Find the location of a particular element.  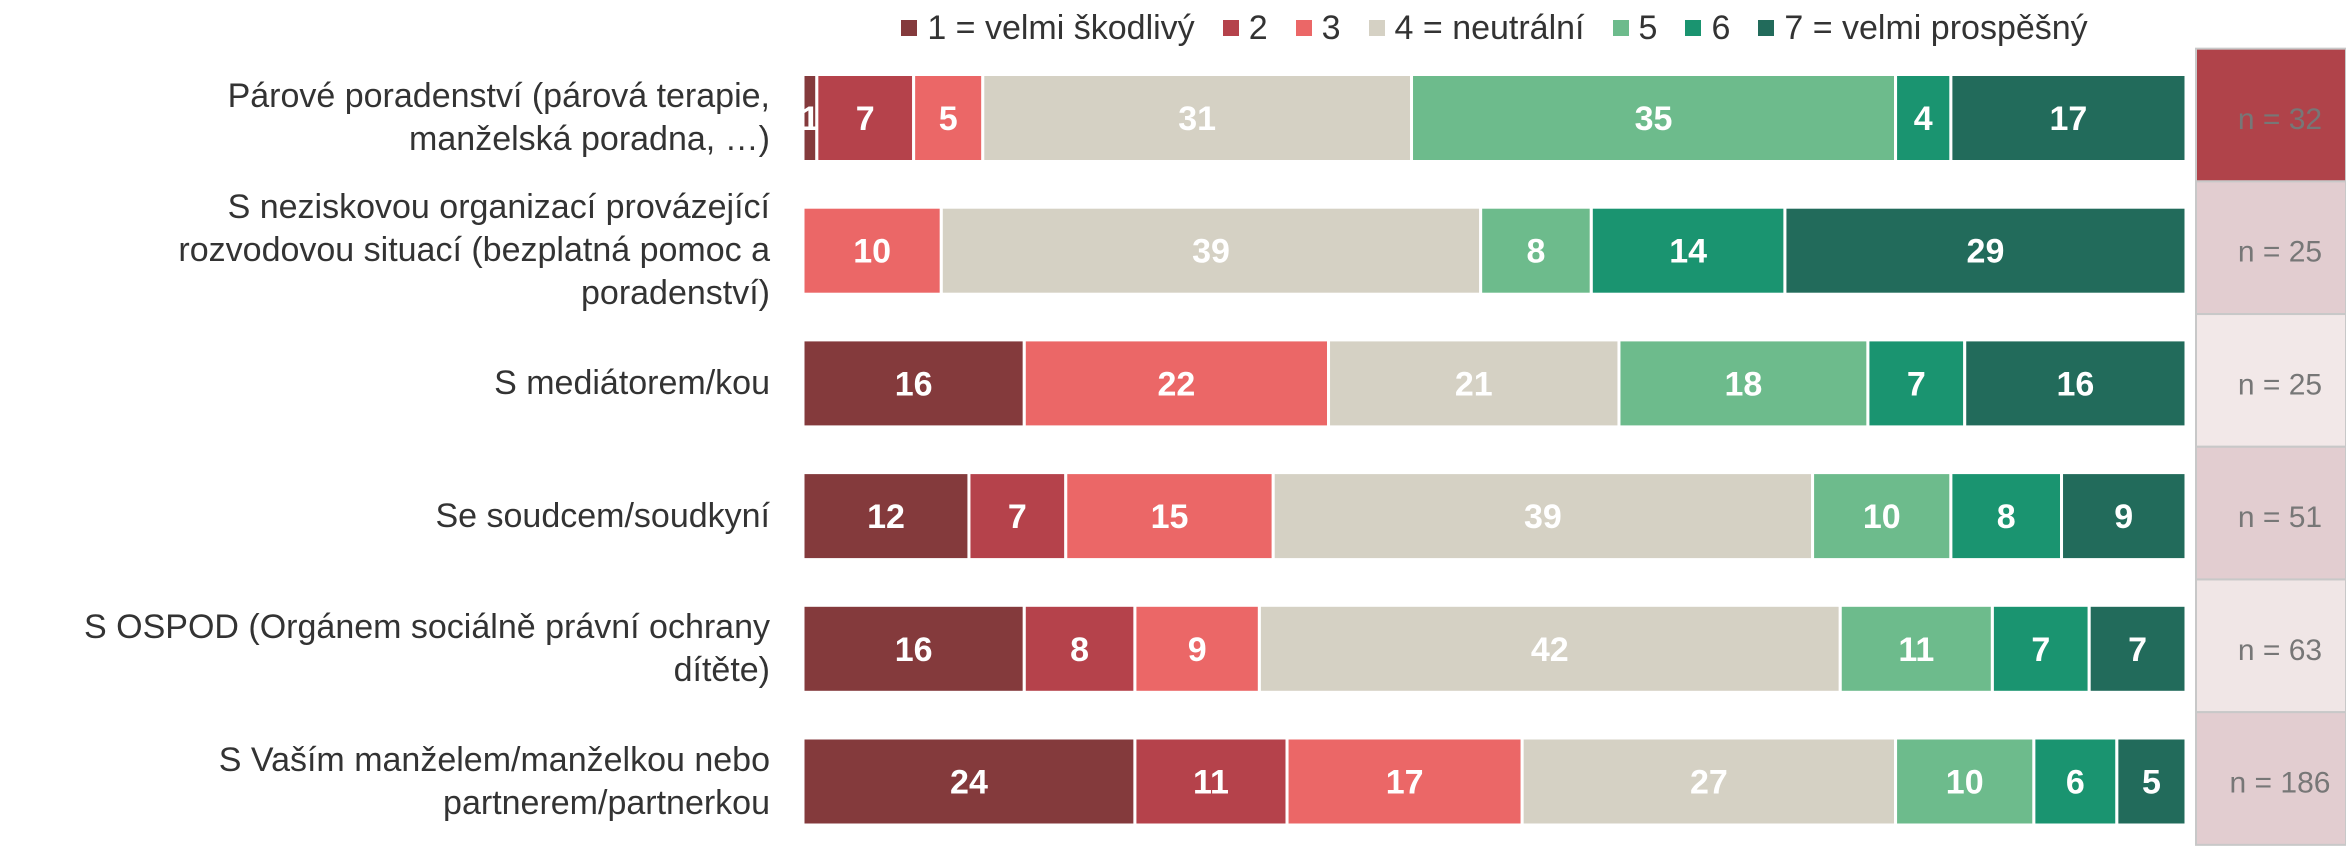

data-label: 4 is located at coordinates (1923, 119).